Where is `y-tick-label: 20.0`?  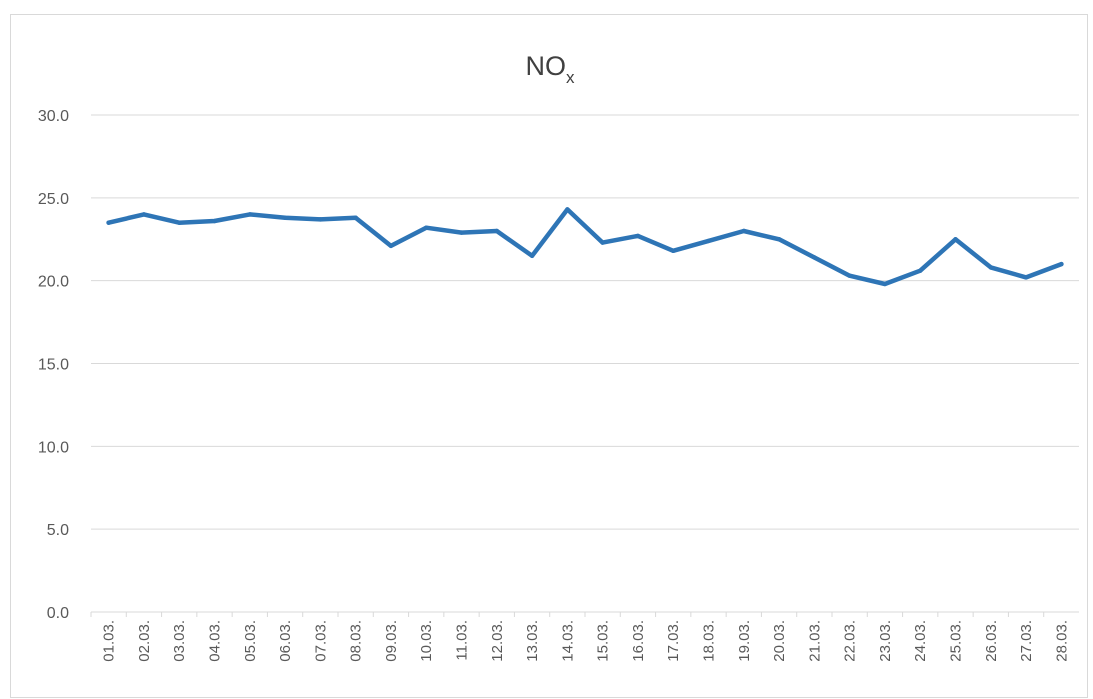
y-tick-label: 20.0 is located at coordinates (53, 282).